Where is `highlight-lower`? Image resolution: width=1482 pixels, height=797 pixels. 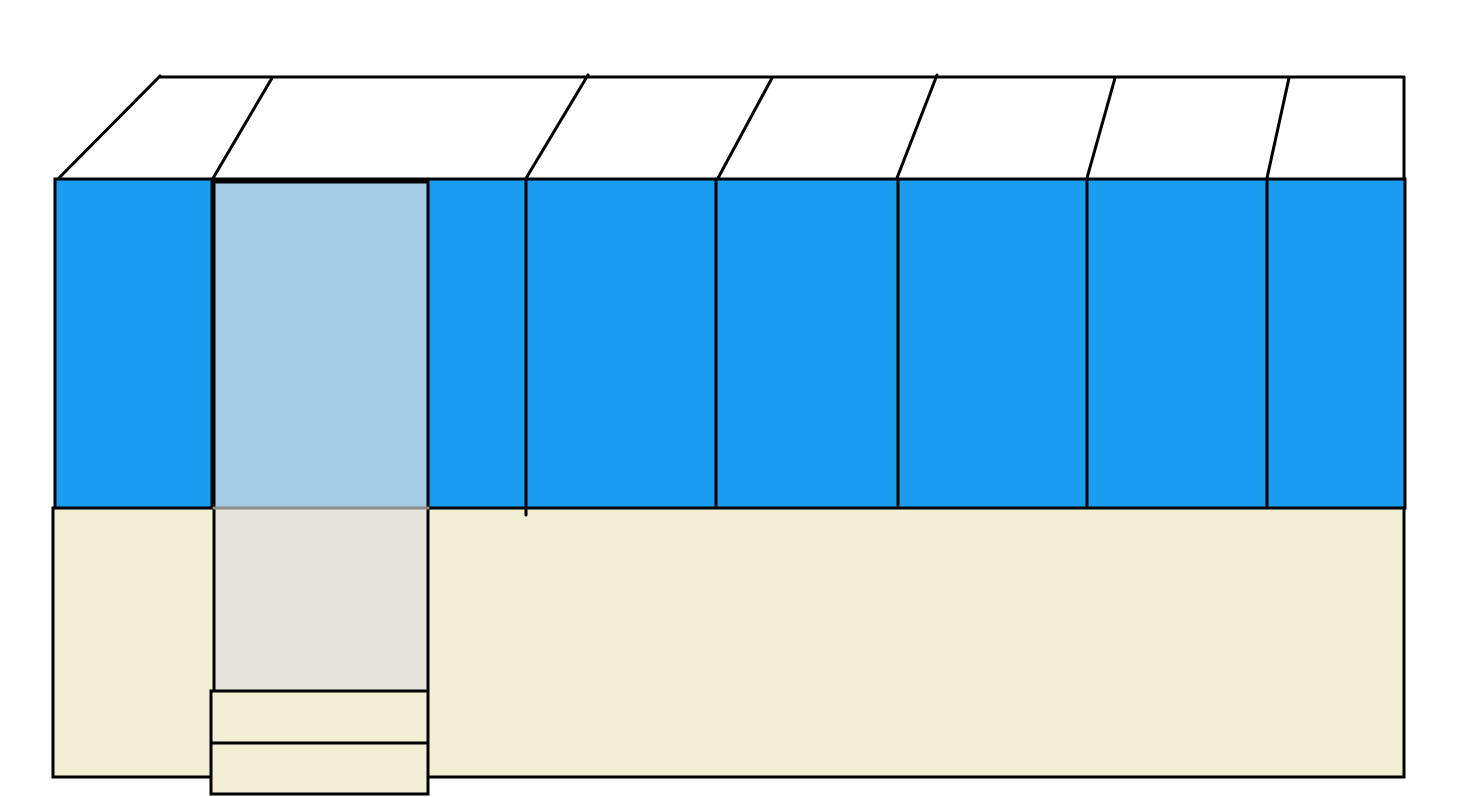
highlight-lower is located at coordinates (321, 600).